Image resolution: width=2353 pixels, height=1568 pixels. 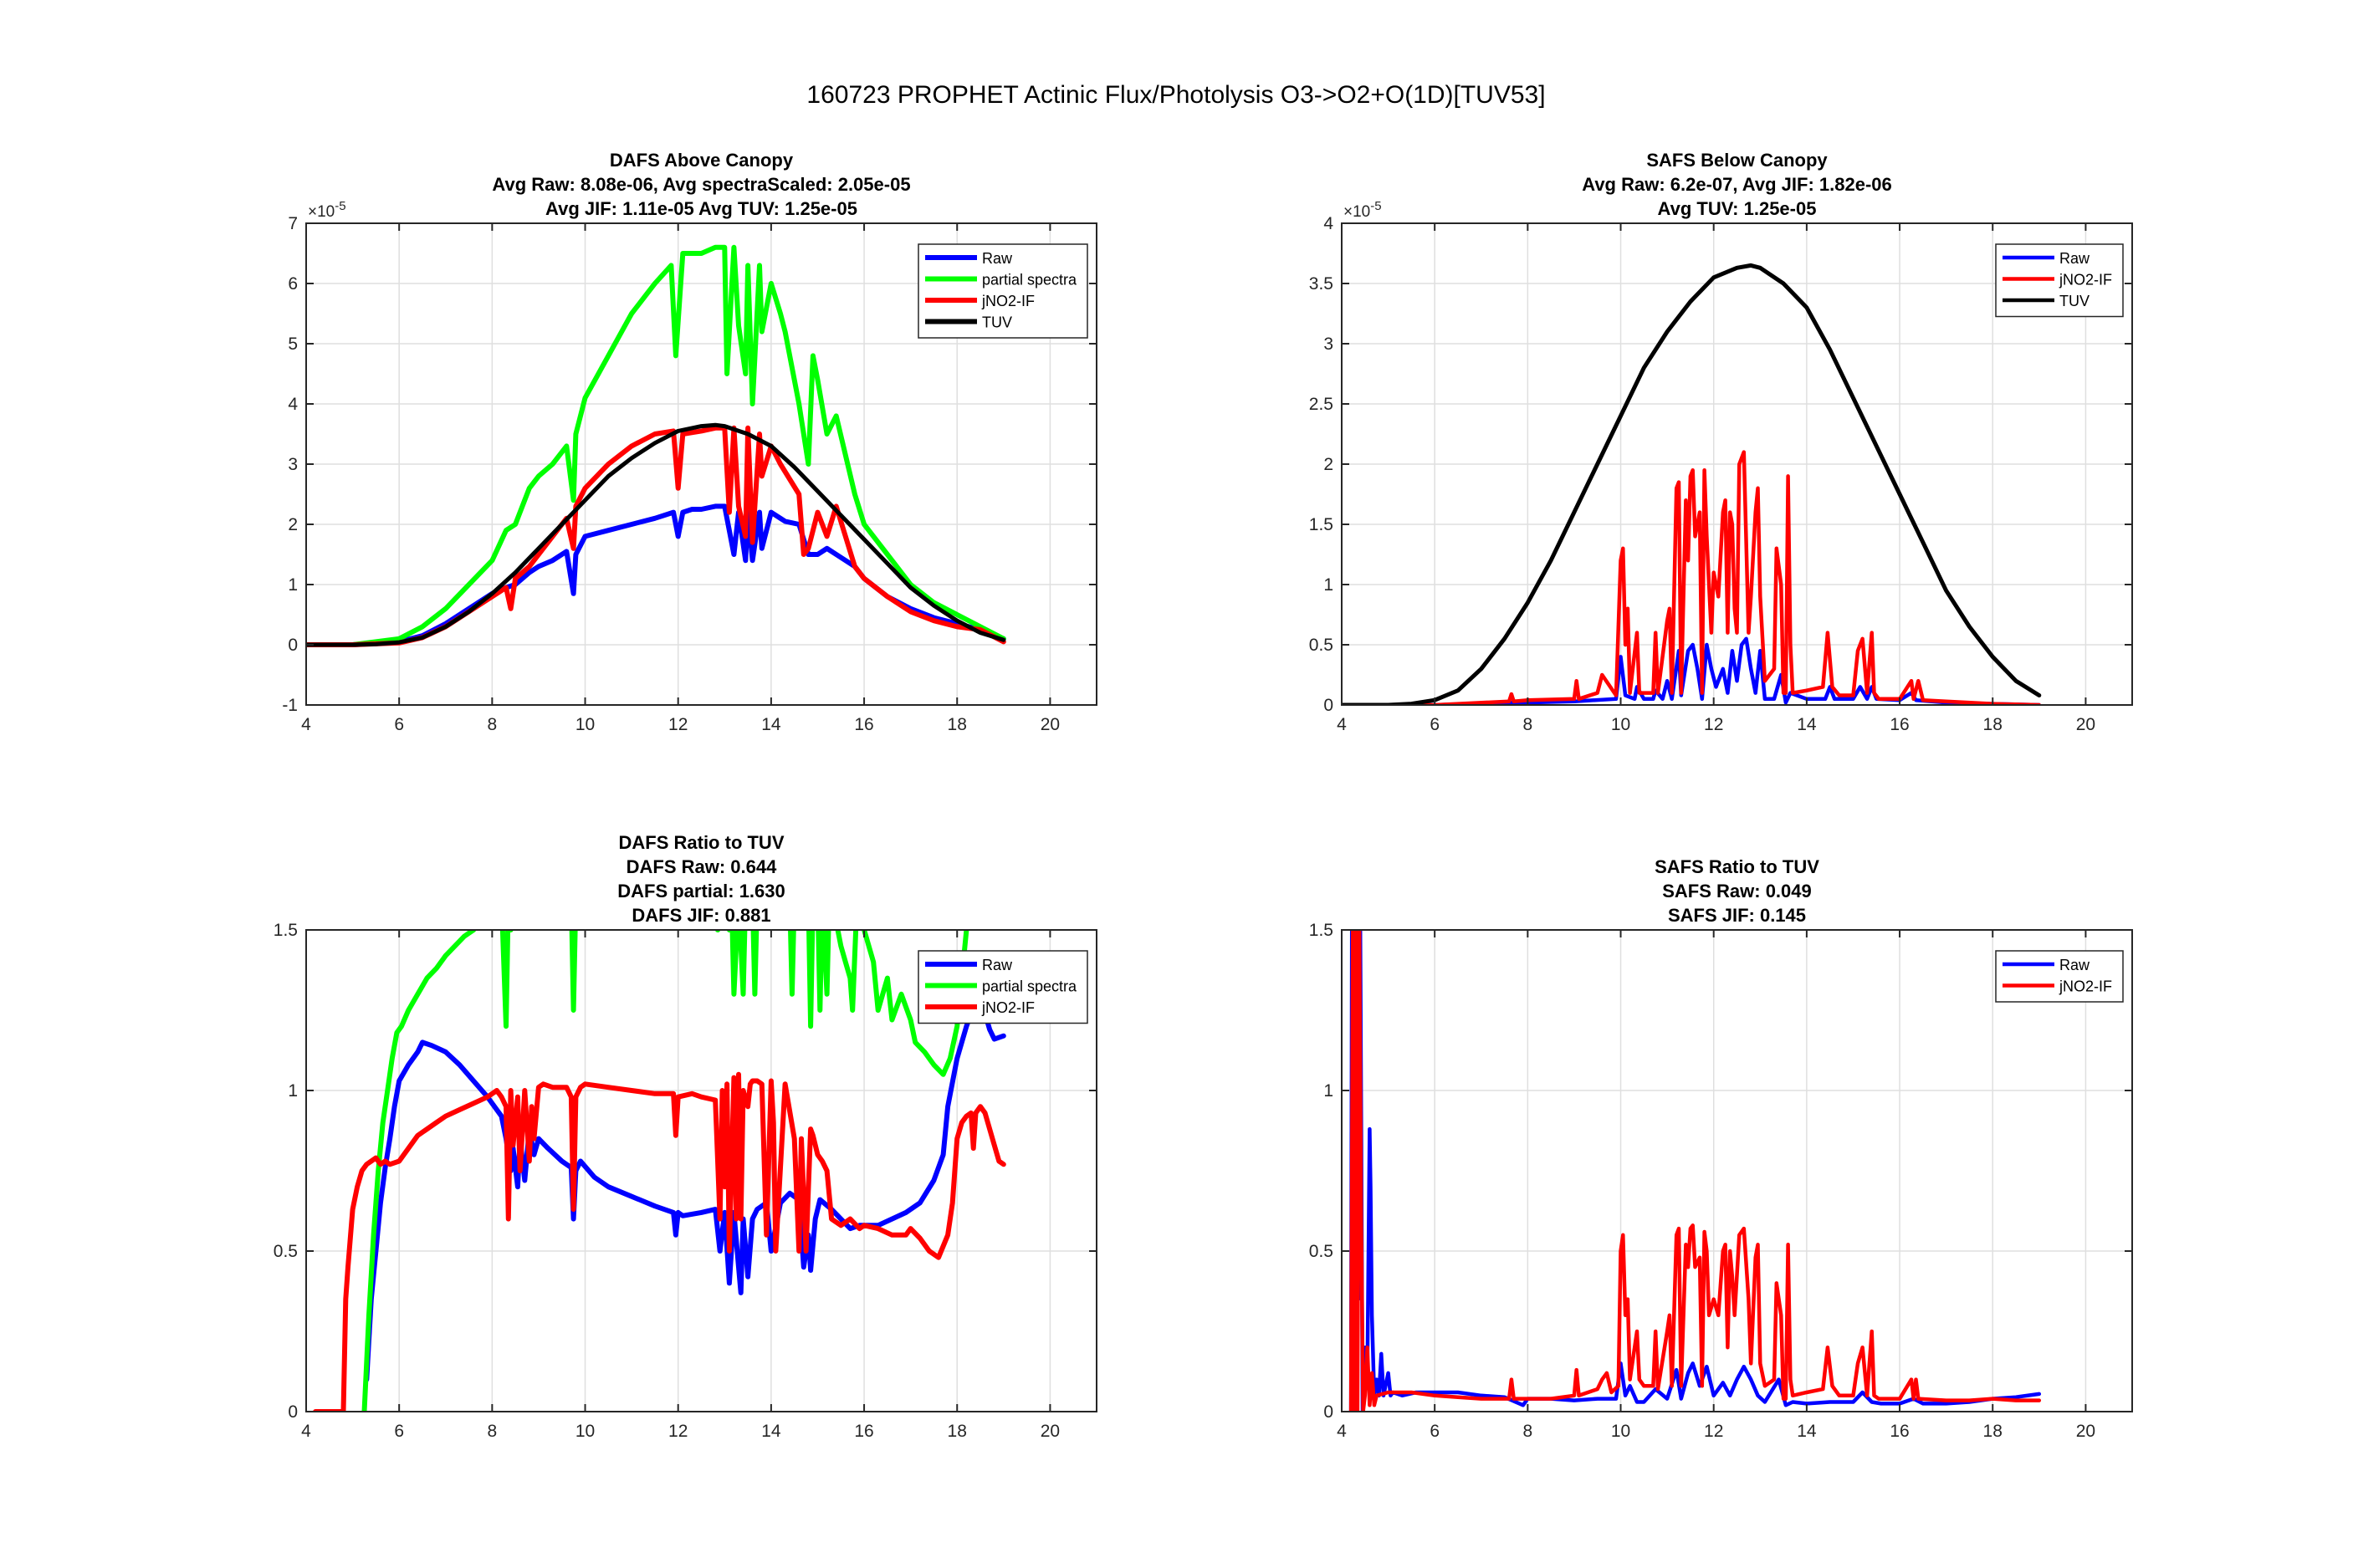 I want to click on axes-title: DAFS Ratio to TUV, so click(x=702, y=842).